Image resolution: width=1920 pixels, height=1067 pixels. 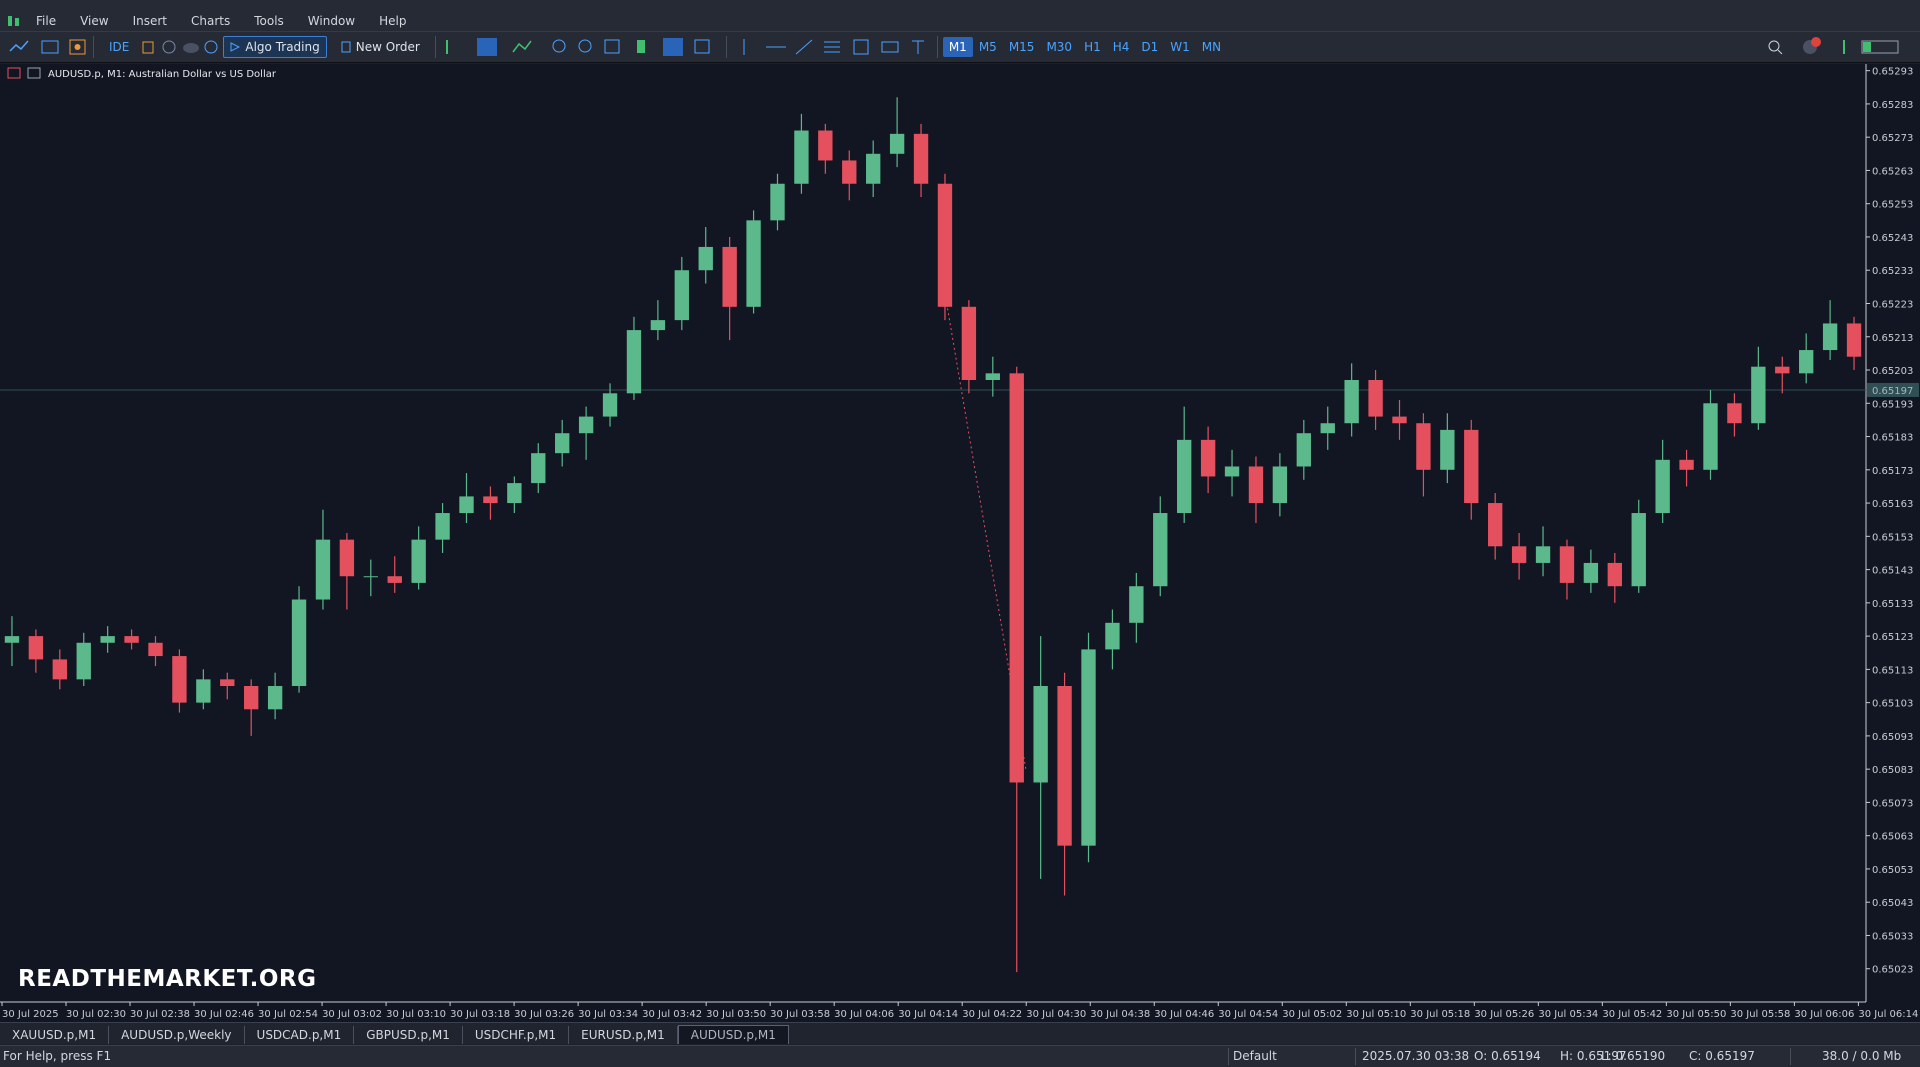 What do you see at coordinates (235, 47) in the screenshot?
I see `play-icon` at bounding box center [235, 47].